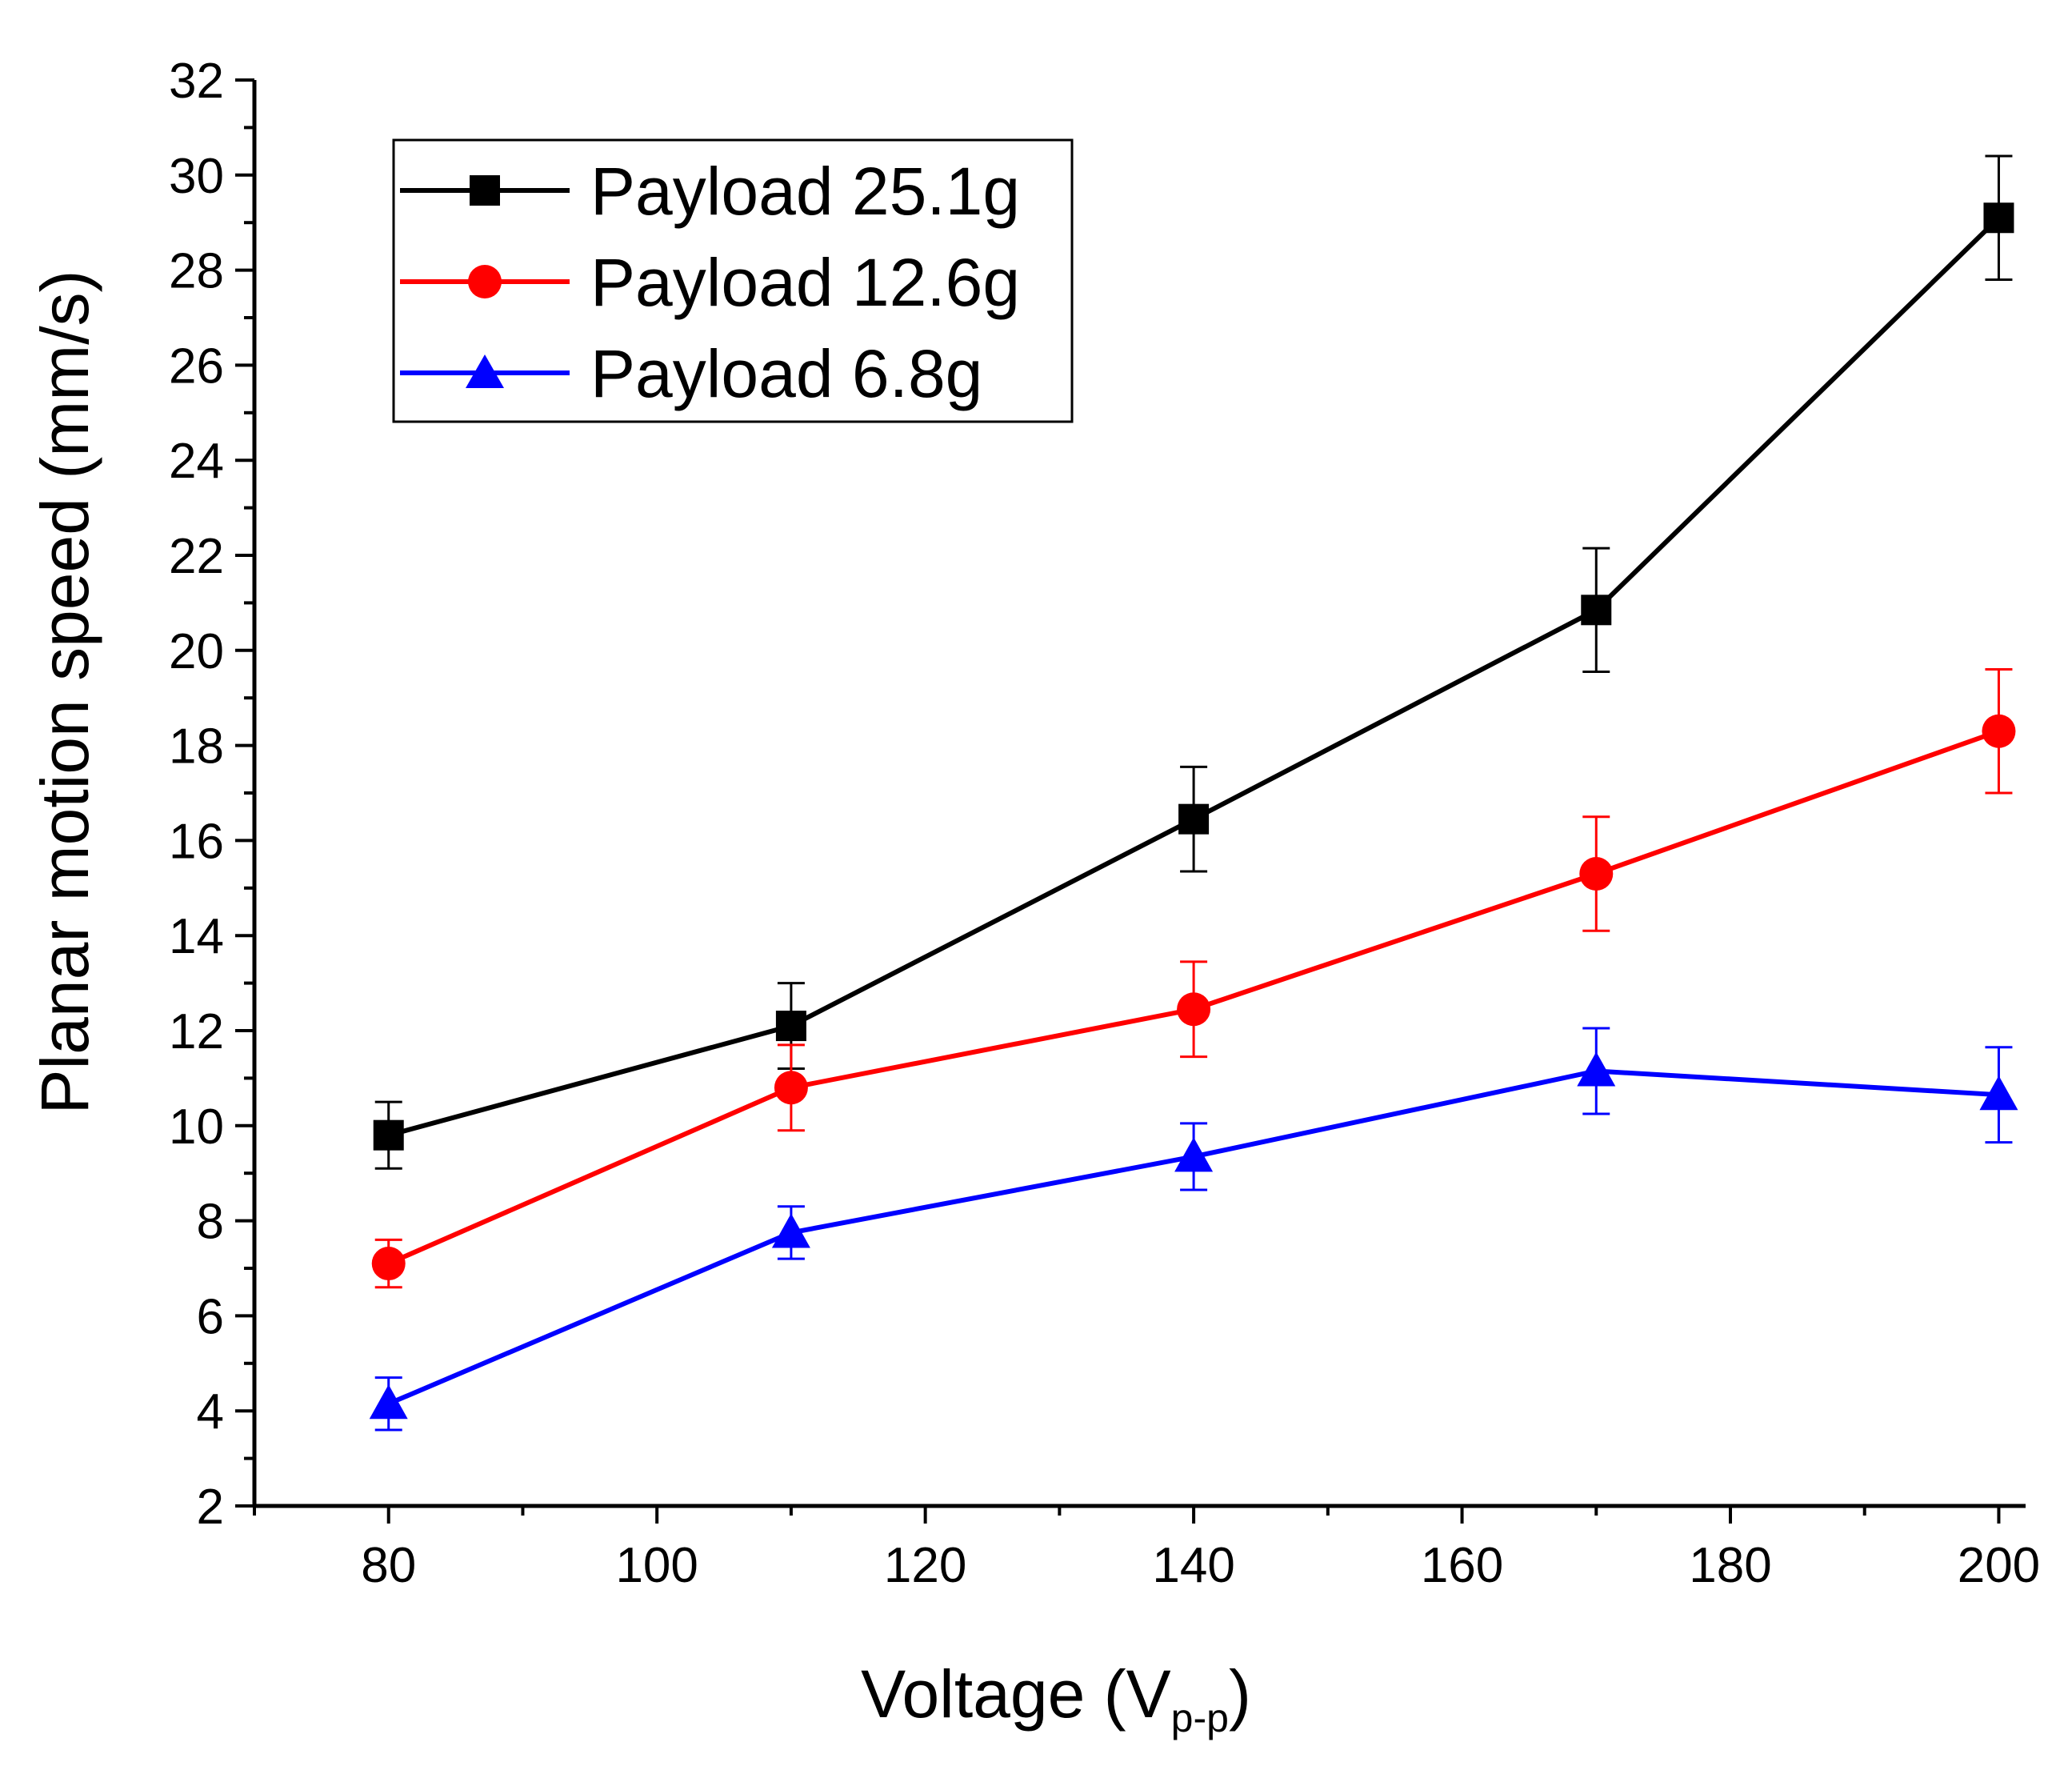 This screenshot has width=2072, height=1778. I want to click on x-axis-title-subscript: p-p, so click(1200, 1718).